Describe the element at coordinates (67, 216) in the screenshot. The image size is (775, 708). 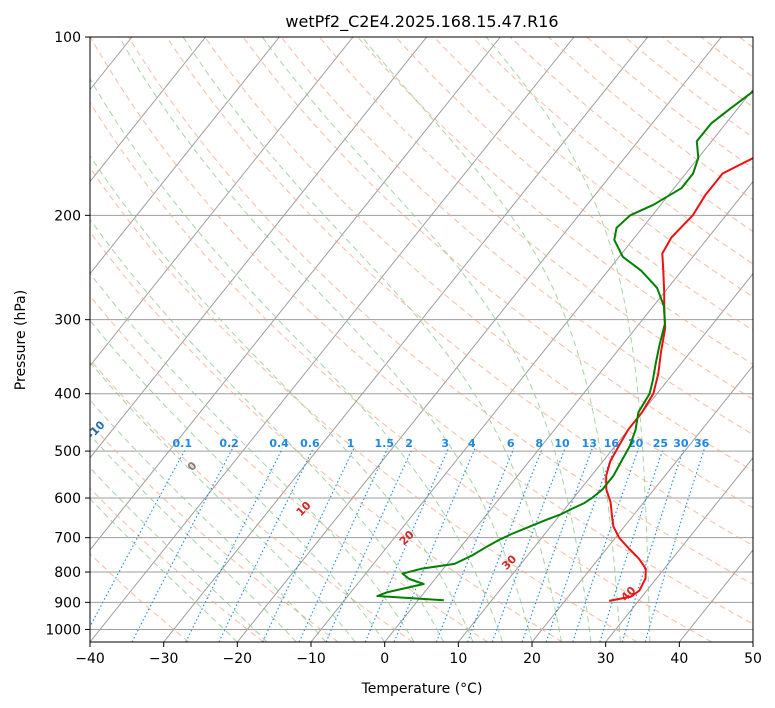
I see `y-tick-label: 200` at that location.